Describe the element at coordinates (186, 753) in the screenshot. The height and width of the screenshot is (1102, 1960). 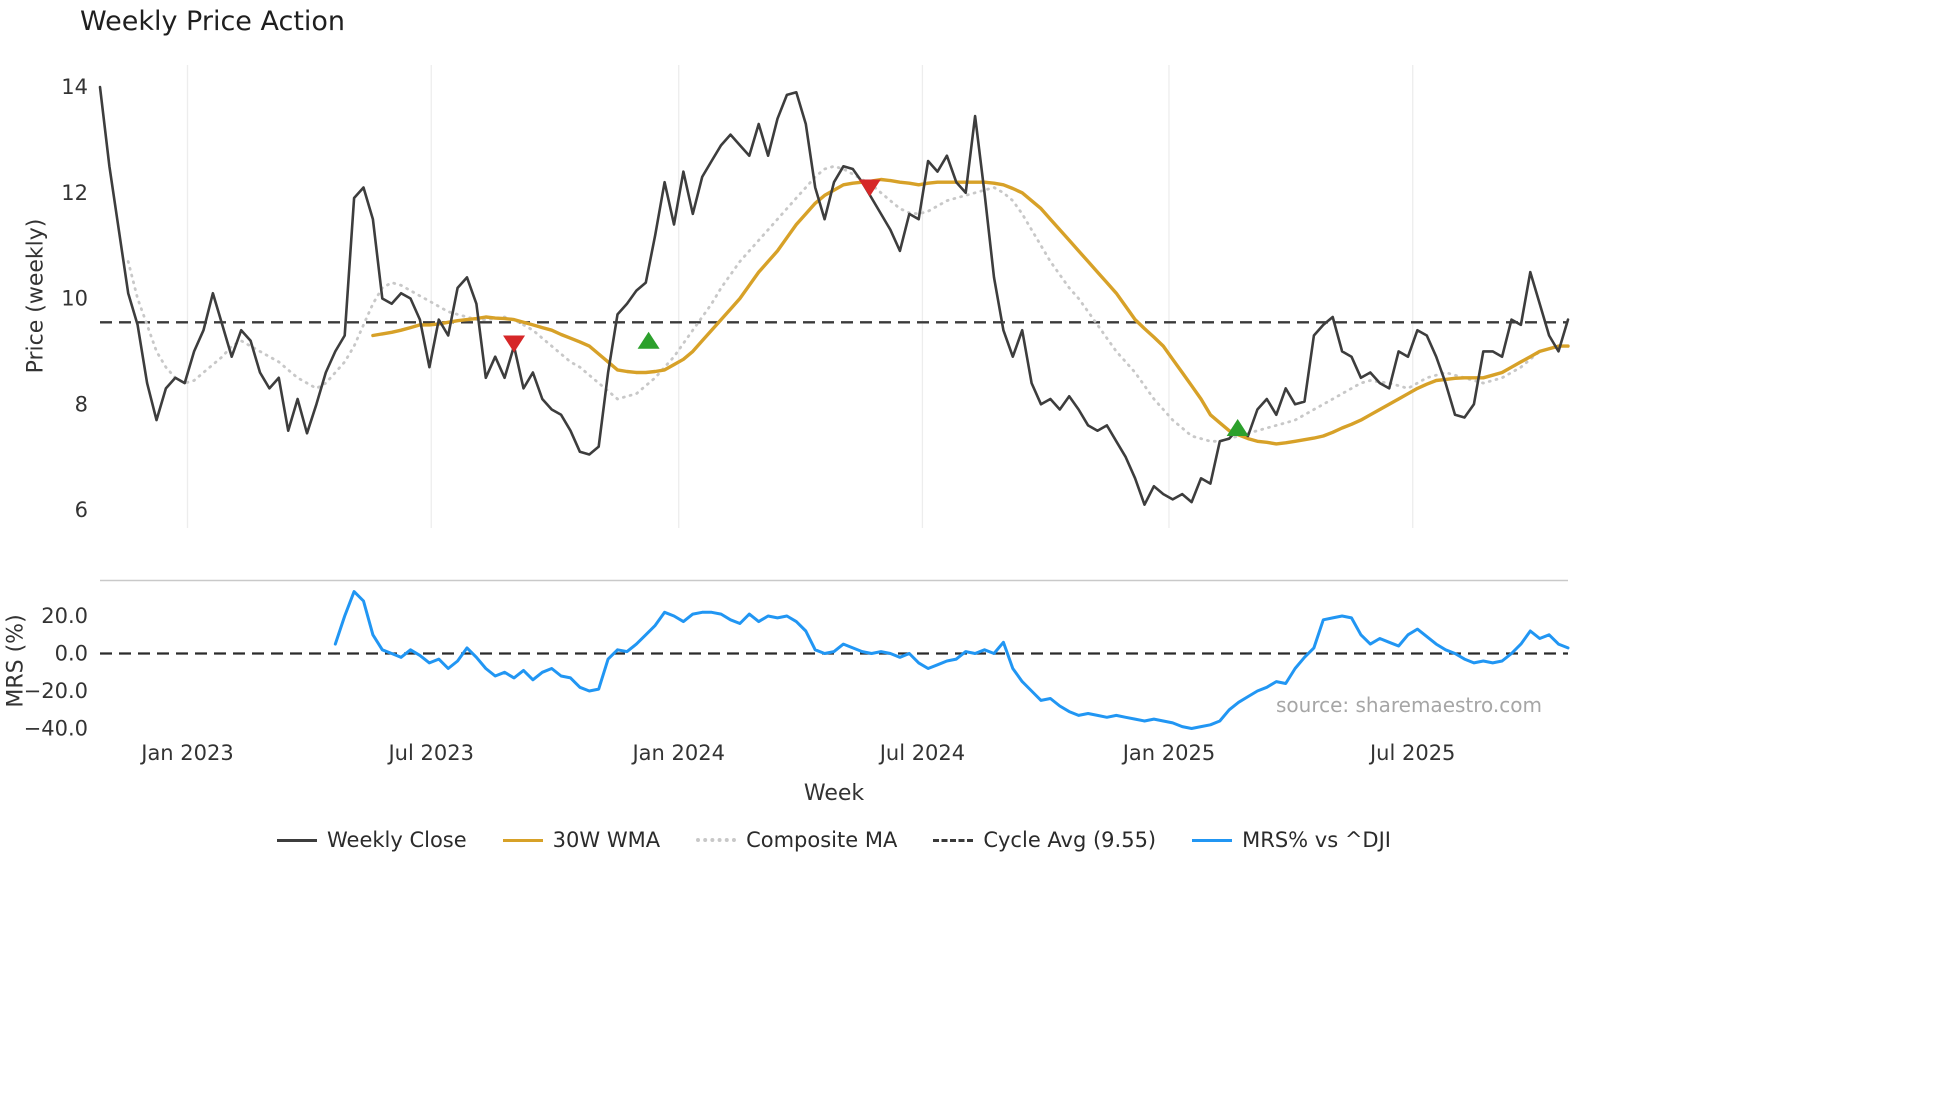
I see `x-tick-label: Jan 2023` at that location.